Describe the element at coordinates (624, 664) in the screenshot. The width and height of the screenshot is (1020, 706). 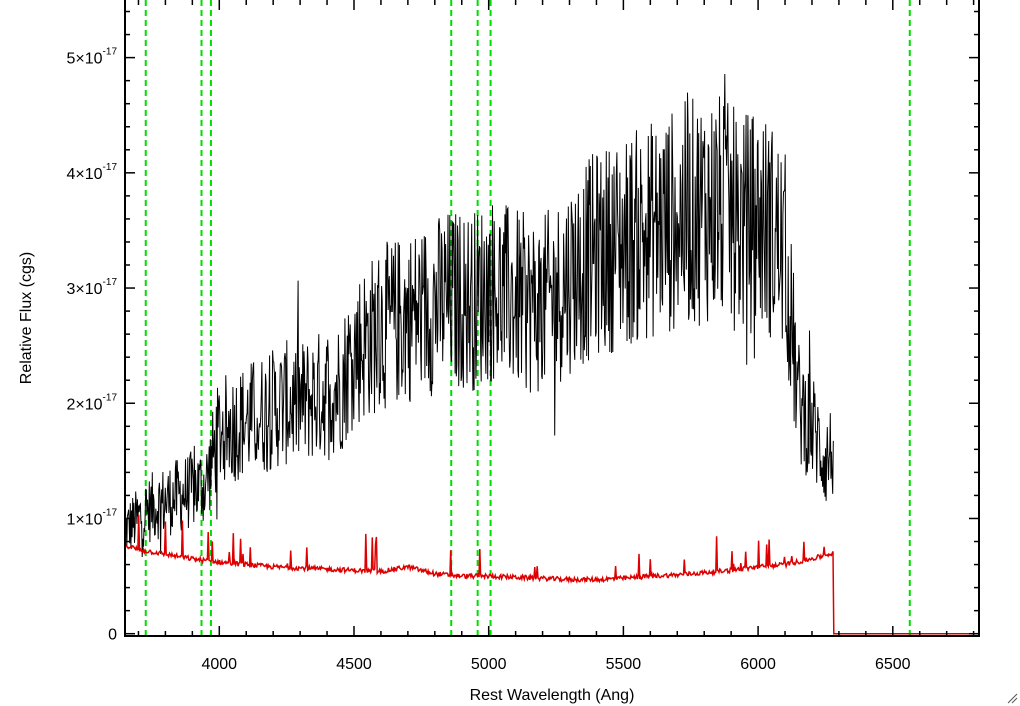
I see `x-tick-label: 5500` at that location.